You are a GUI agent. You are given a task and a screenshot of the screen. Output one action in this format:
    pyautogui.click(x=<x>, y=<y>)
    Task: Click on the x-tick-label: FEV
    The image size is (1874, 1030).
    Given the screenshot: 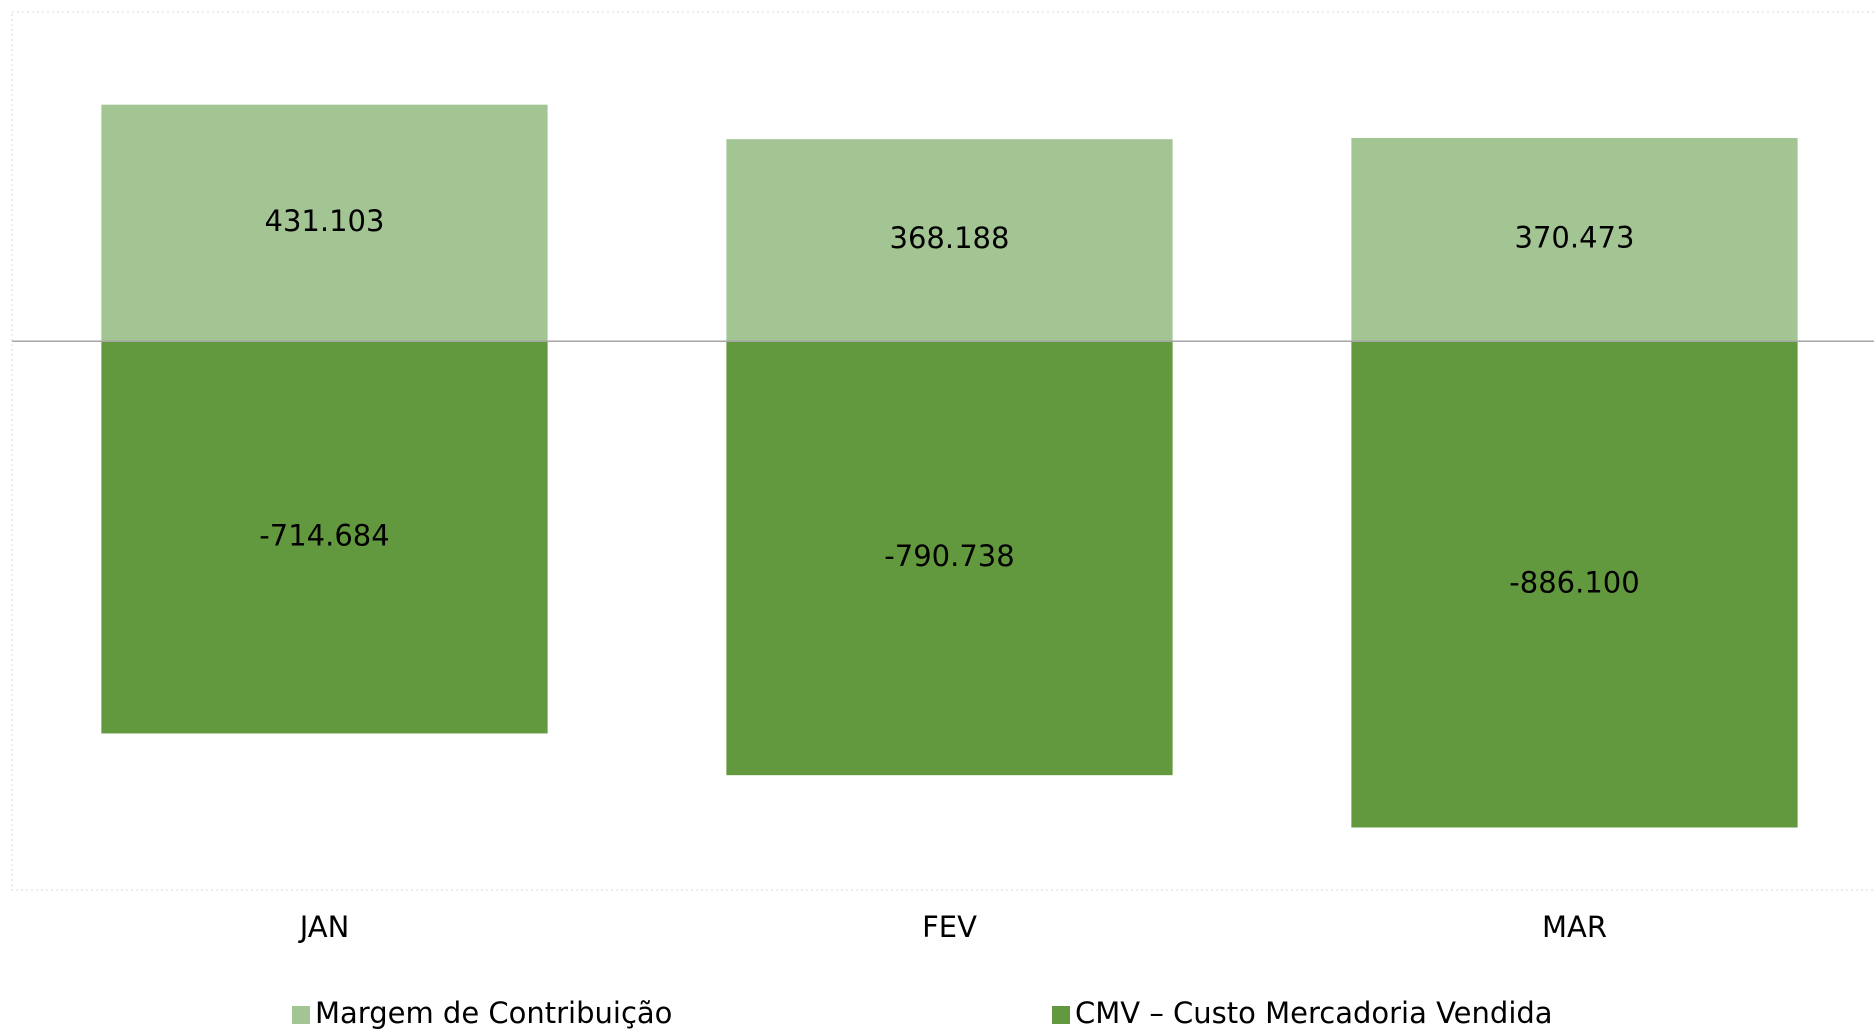 What is the action you would take?
    pyautogui.click(x=949, y=927)
    